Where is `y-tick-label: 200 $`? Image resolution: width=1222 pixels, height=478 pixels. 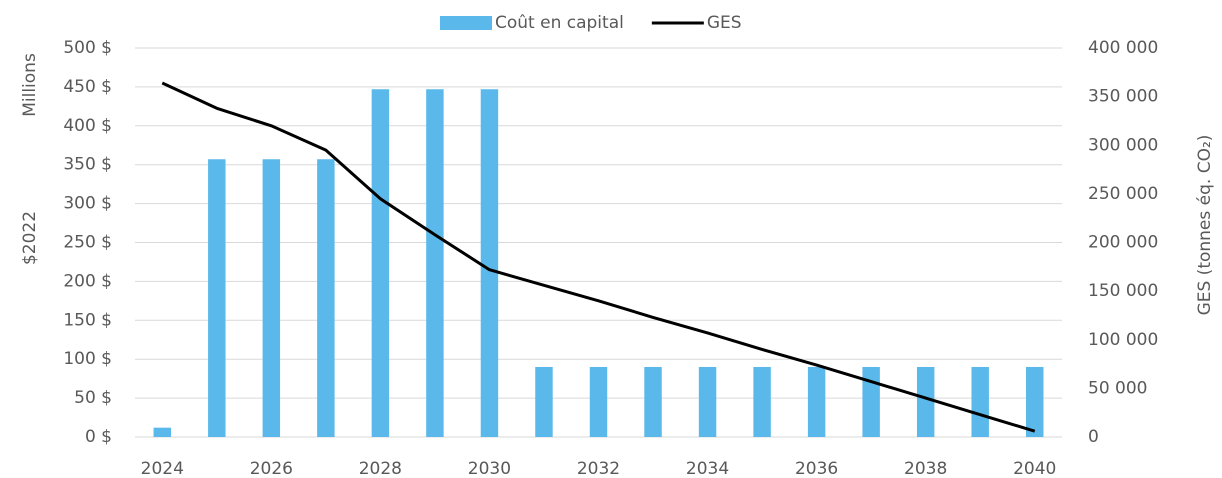
y-tick-label: 200 $ is located at coordinates (87, 281).